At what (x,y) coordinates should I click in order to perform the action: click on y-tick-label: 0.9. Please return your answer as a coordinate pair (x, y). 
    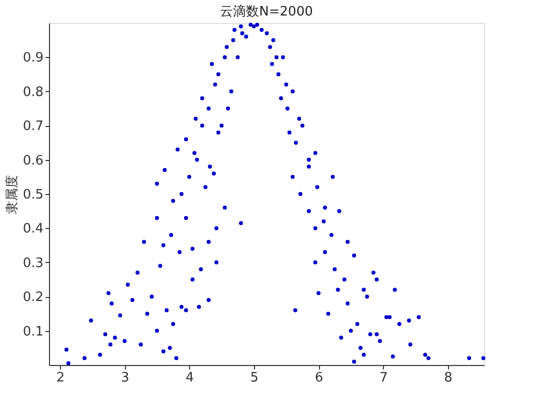
    Looking at the image, I should click on (33, 58).